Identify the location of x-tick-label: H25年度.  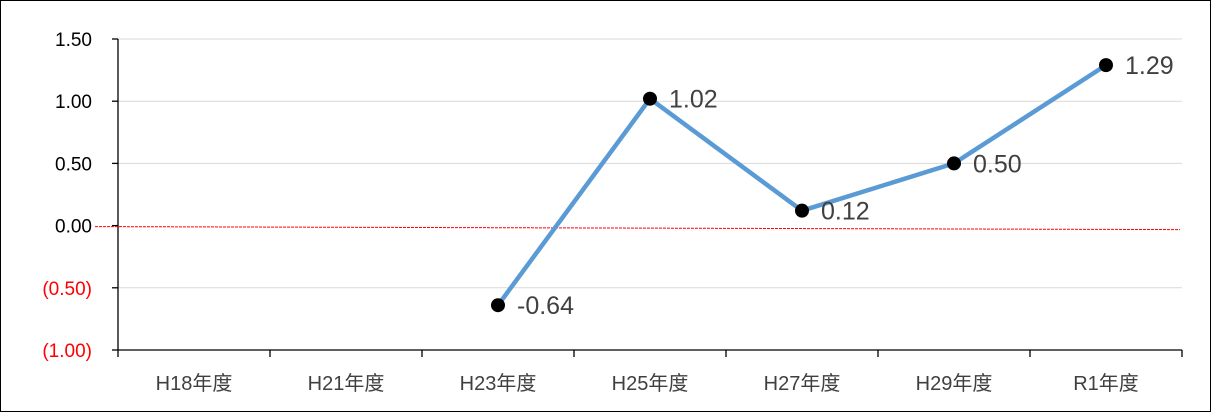
(650, 383).